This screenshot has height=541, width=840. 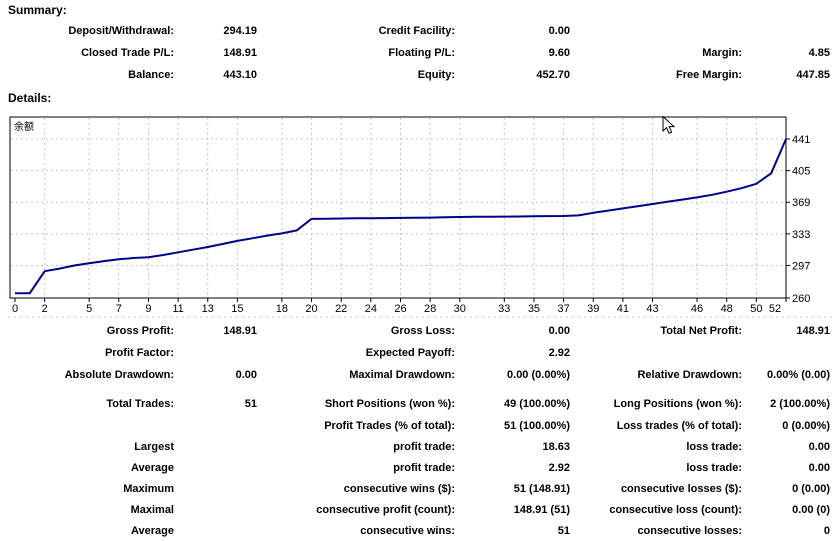 I want to click on stat-label: Floating P/L:, so click(x=421, y=53).